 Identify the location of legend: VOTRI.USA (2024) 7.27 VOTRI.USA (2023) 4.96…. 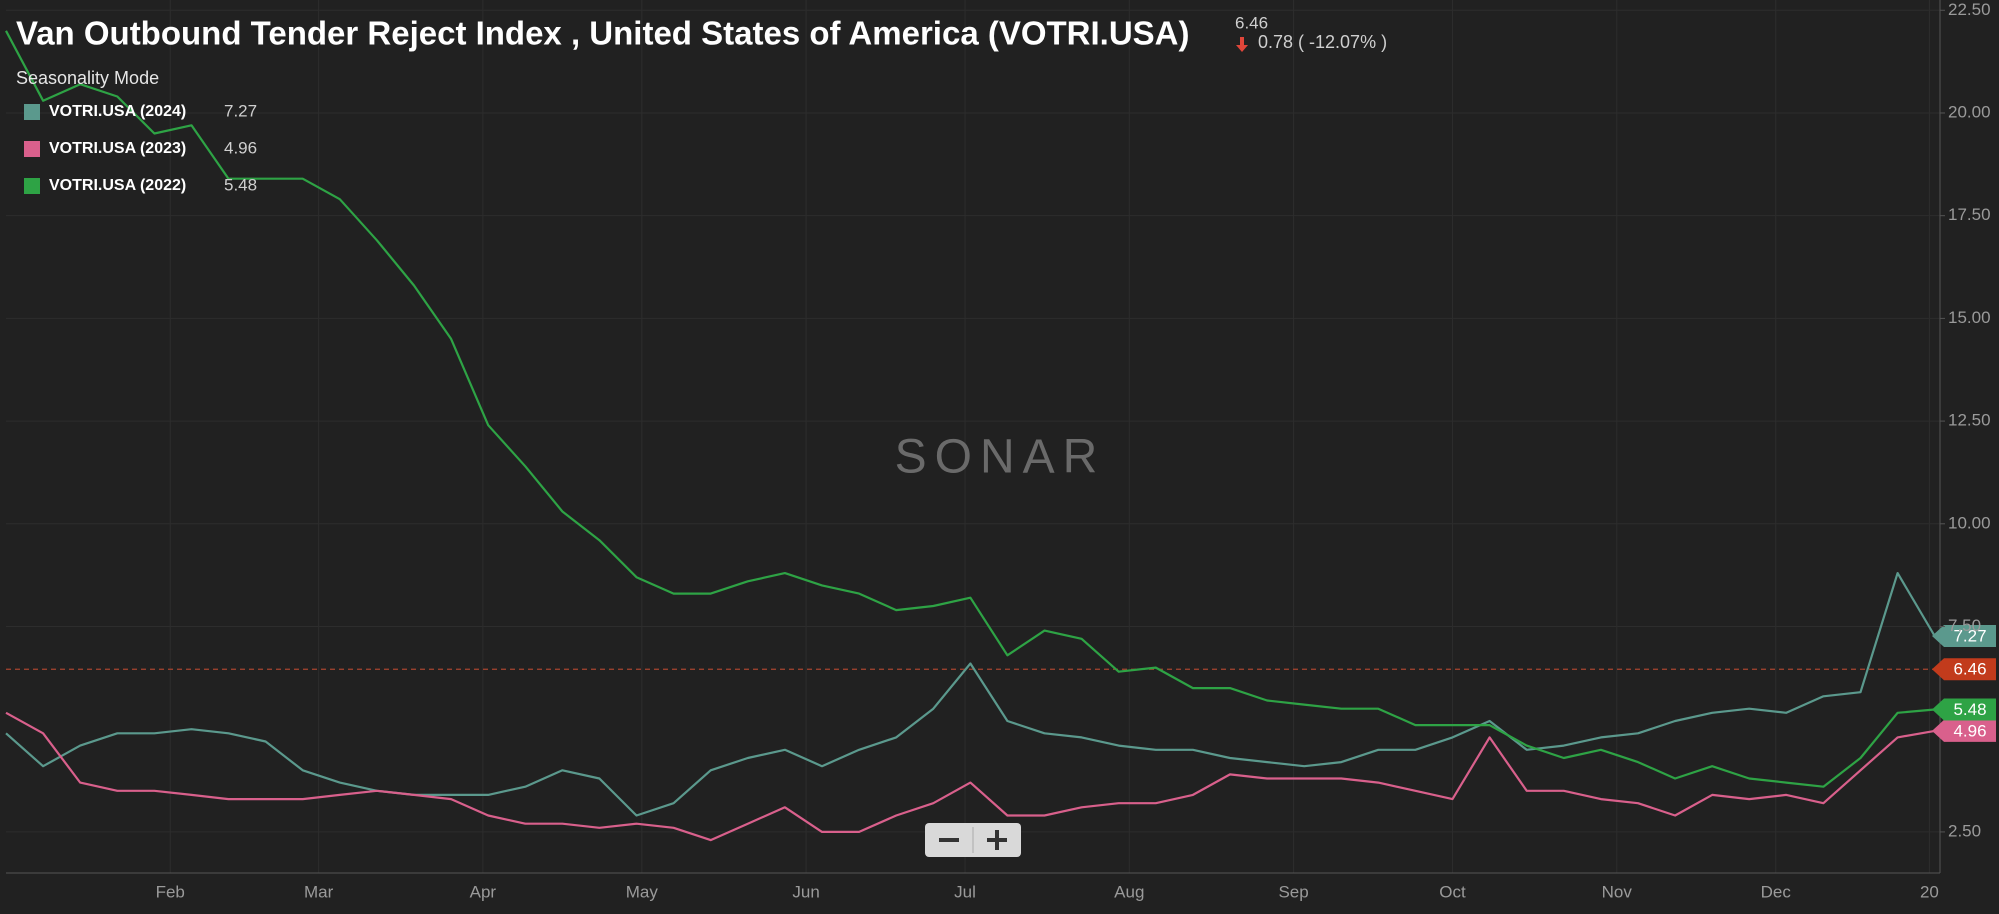
(140, 147).